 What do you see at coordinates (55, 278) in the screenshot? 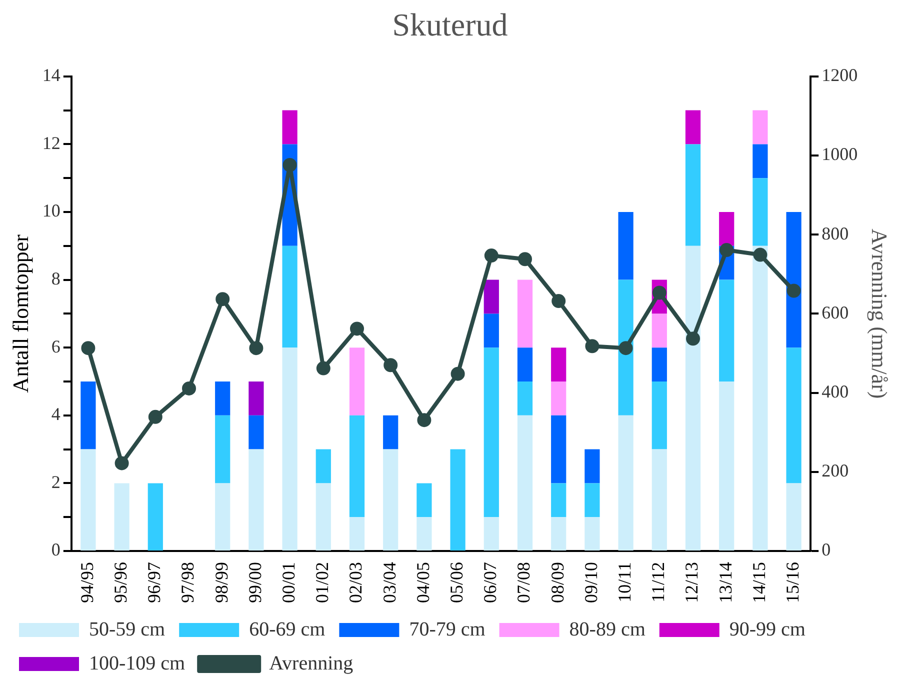
I see `y-tick-label: 8` at bounding box center [55, 278].